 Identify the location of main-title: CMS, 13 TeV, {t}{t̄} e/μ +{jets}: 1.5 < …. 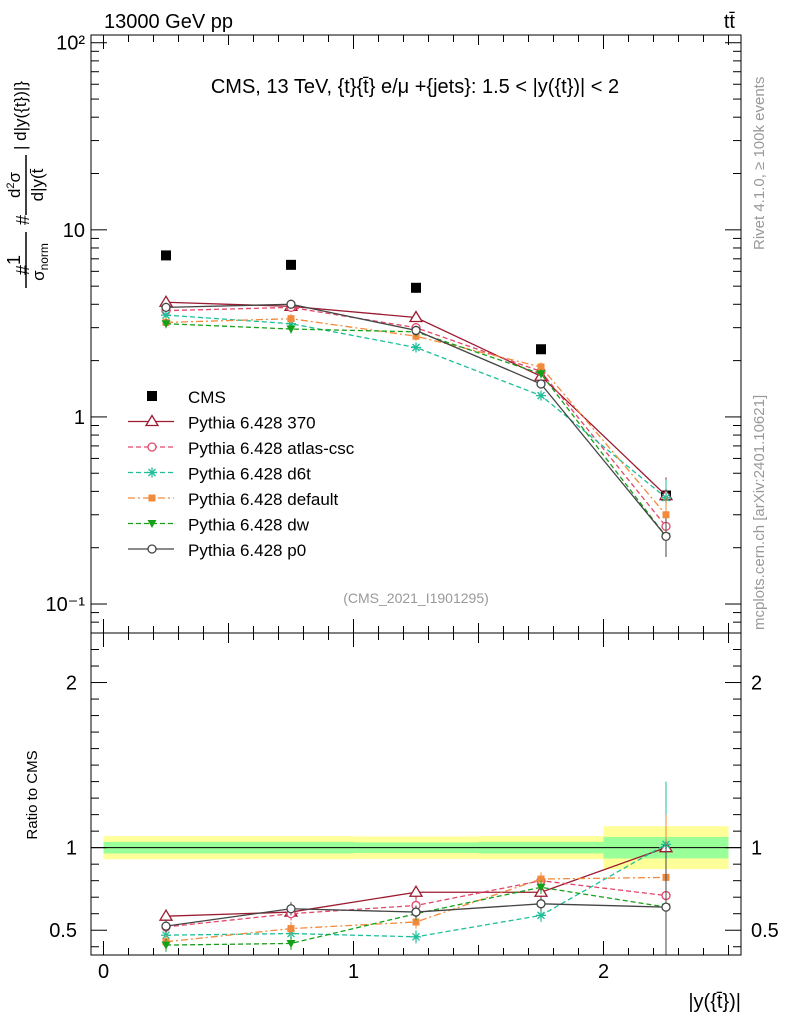
(415, 87).